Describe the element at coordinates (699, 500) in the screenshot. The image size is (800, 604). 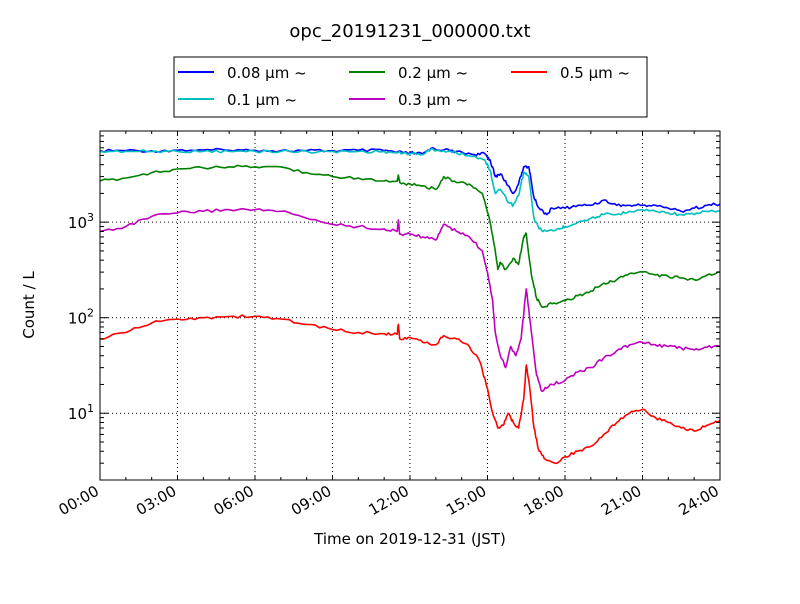
I see `x-tick-label: 24:00` at that location.